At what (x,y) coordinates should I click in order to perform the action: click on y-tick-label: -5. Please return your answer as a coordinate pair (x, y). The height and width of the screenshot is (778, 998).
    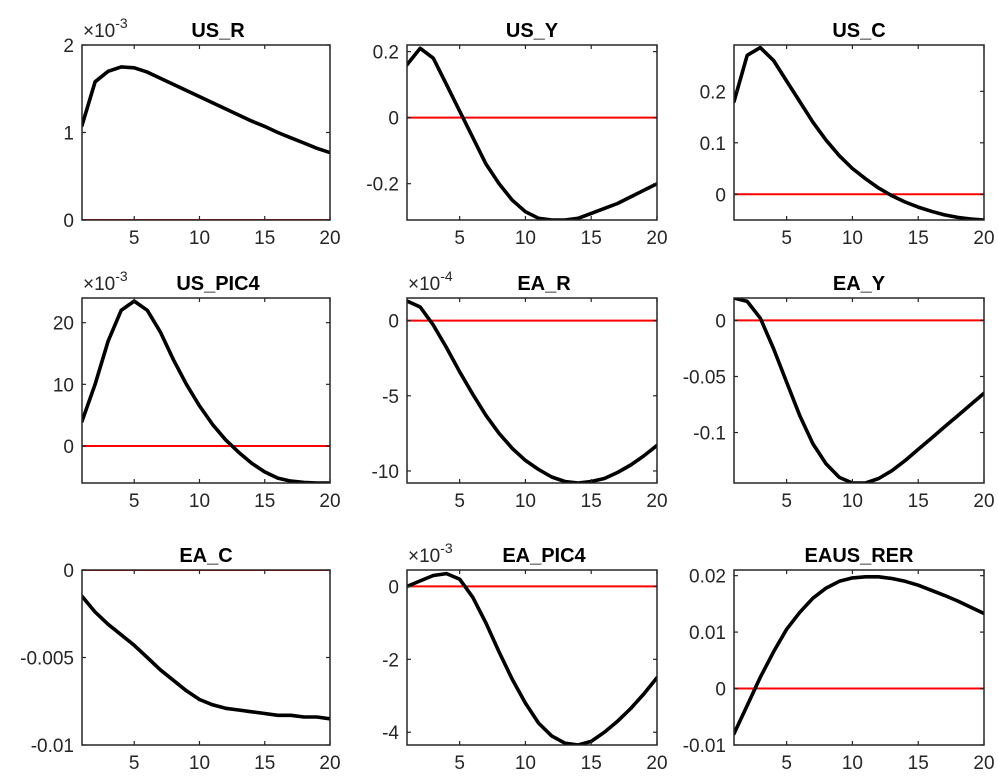
    Looking at the image, I should click on (390, 397).